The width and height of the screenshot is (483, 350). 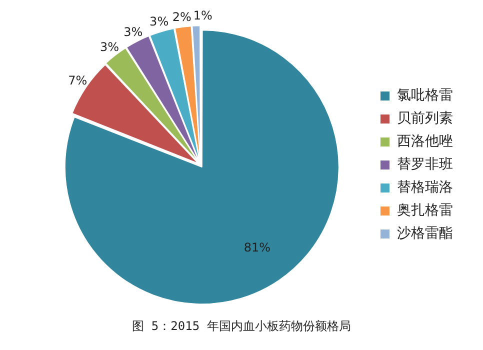 I want to click on data-label: 2%, so click(x=182, y=17).